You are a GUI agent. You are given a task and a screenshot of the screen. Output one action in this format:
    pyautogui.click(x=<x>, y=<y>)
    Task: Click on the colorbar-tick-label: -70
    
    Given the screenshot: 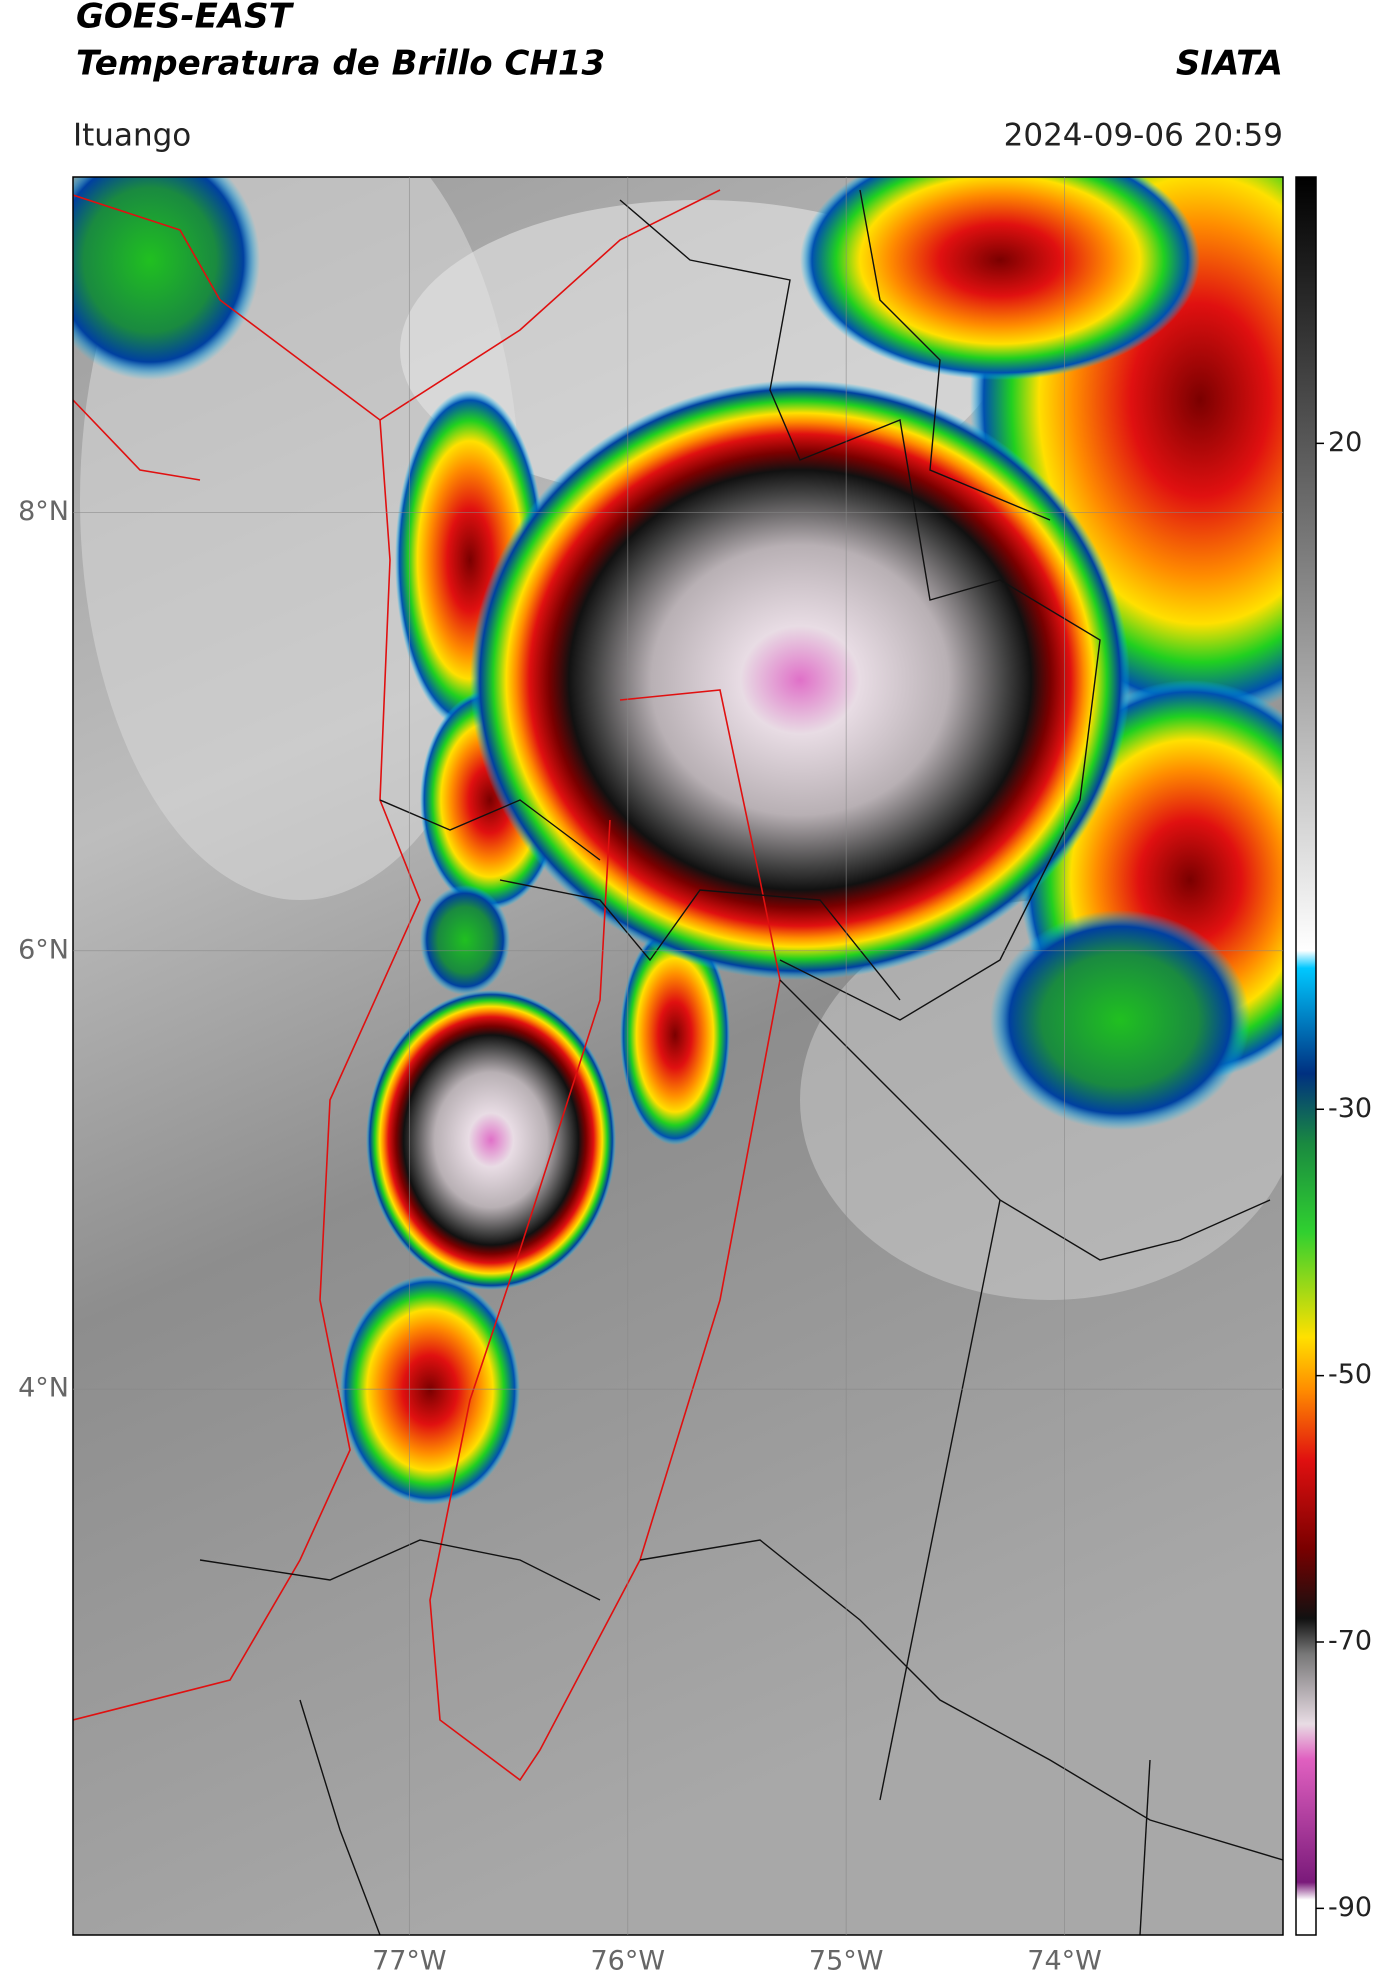 What is the action you would take?
    pyautogui.click(x=1350, y=1641)
    